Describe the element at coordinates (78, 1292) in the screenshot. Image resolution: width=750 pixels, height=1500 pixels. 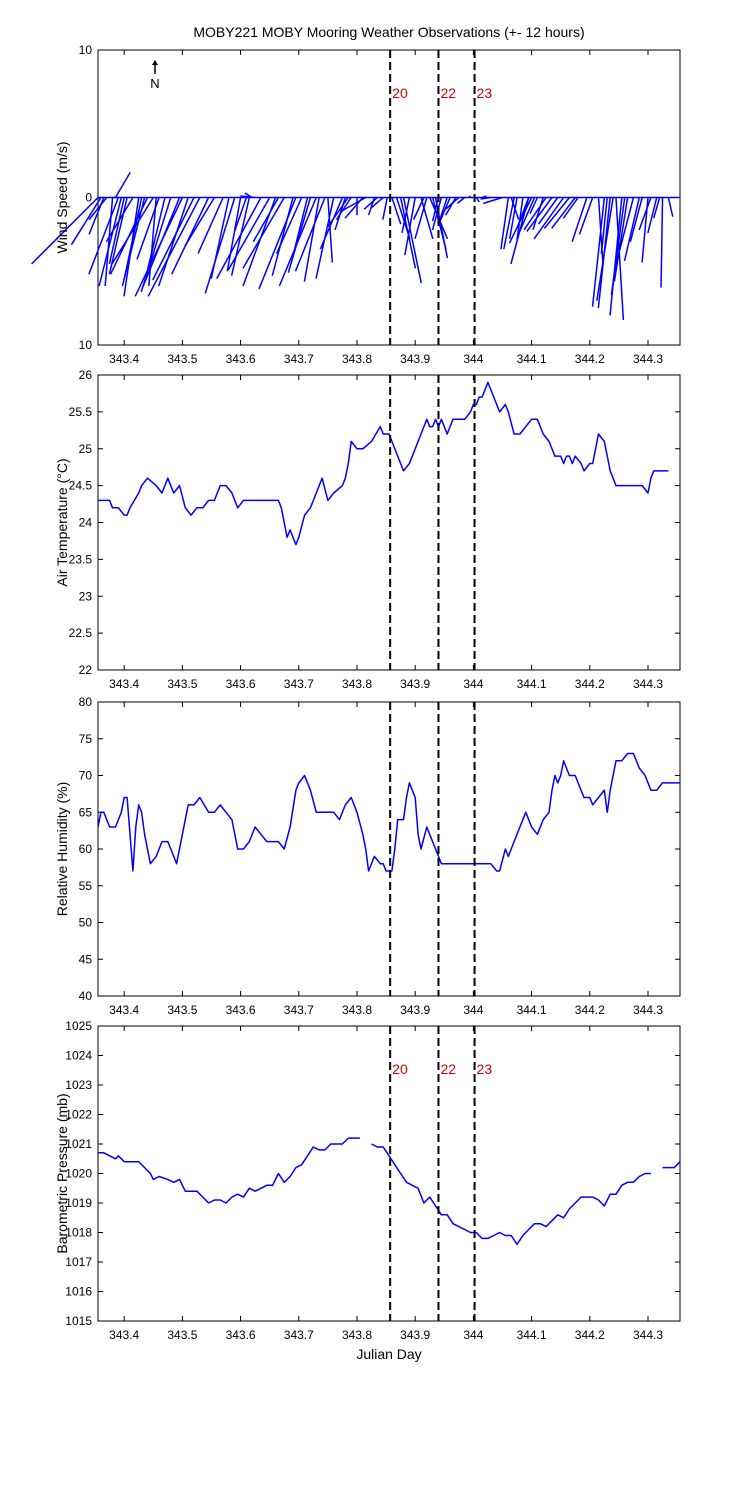
I see `y-tick-label: 1016` at that location.